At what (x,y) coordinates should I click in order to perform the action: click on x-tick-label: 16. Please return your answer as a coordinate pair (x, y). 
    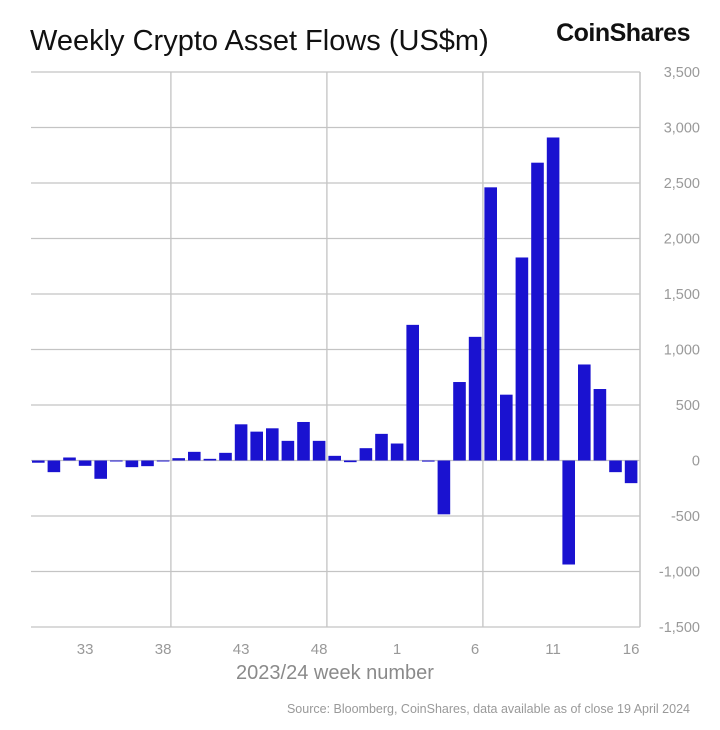
    Looking at the image, I should click on (631, 649).